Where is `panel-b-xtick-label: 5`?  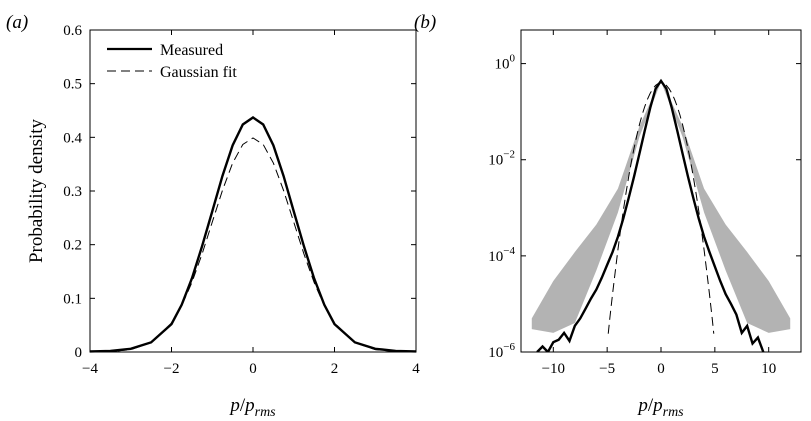 panel-b-xtick-label: 5 is located at coordinates (715, 369).